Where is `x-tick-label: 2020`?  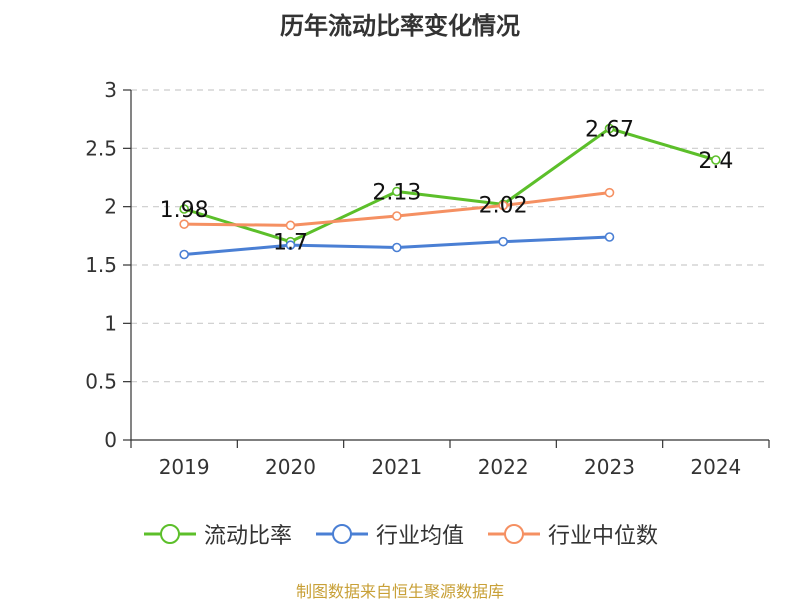 x-tick-label: 2020 is located at coordinates (290, 467).